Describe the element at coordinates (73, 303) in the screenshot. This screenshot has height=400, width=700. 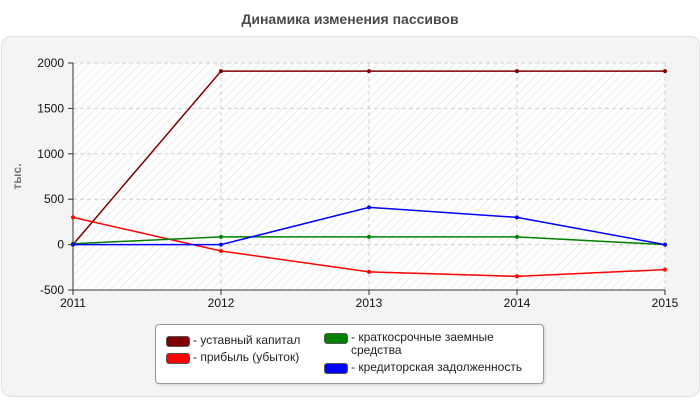
I see `x-tick-label: 2011` at that location.